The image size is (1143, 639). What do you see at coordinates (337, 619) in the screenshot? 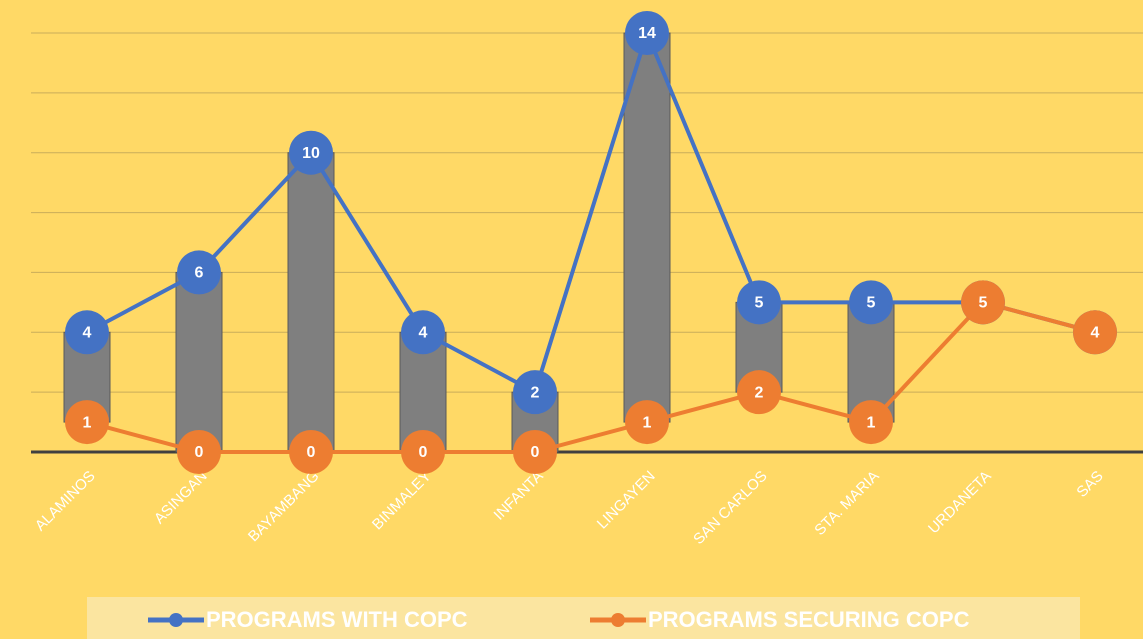
I see `legend-label: PROGRAMS WITH COPC` at bounding box center [337, 619].